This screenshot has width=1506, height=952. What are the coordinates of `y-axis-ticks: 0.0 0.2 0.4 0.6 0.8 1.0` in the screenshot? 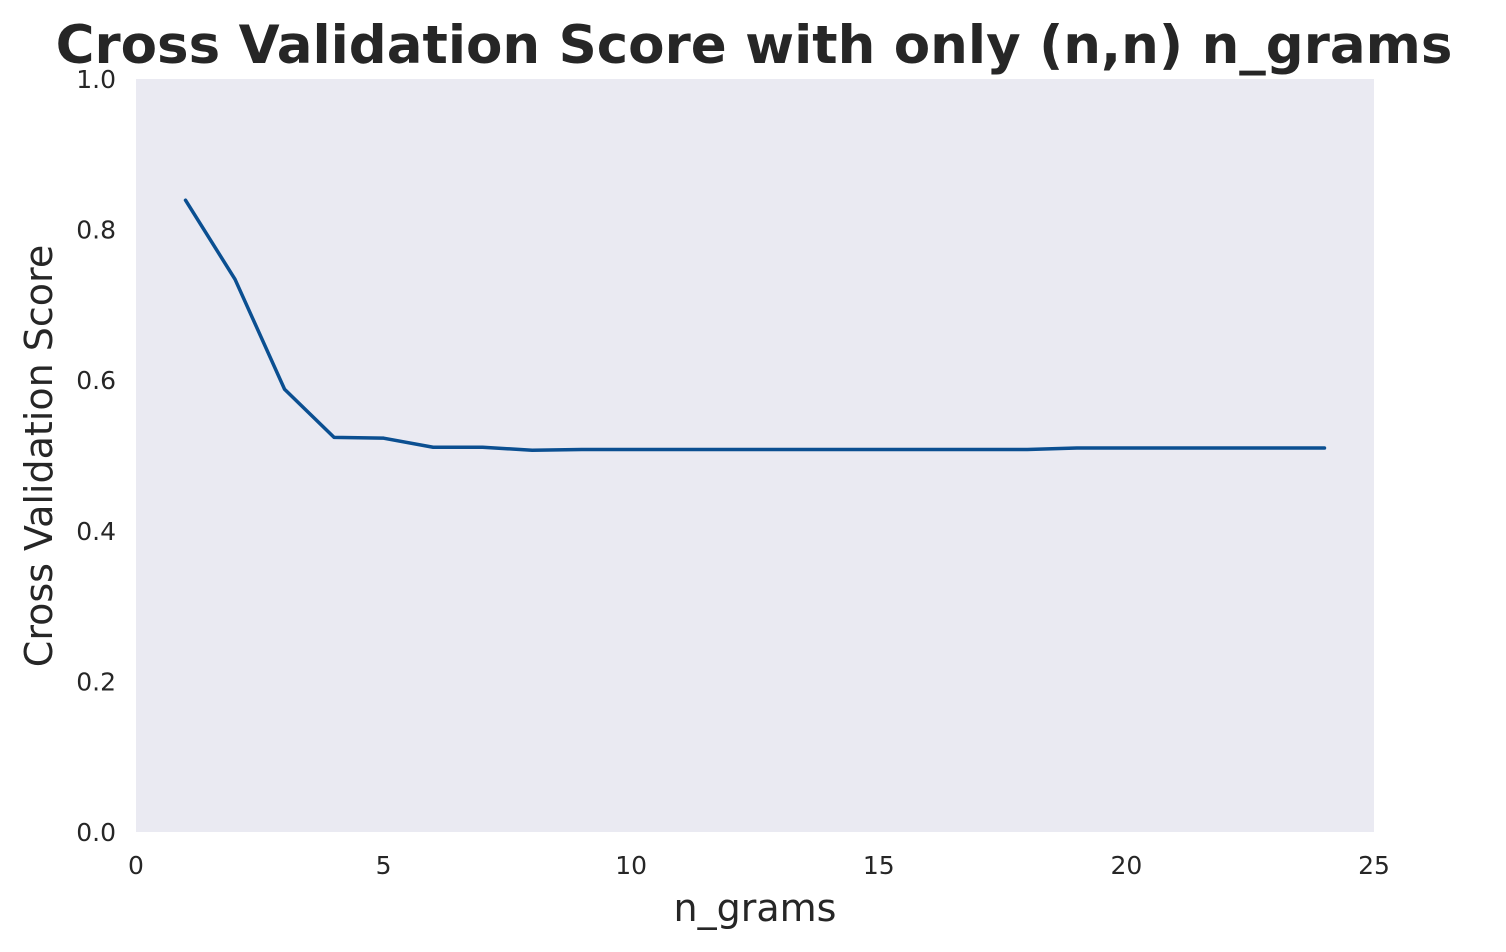 It's located at (96, 456).